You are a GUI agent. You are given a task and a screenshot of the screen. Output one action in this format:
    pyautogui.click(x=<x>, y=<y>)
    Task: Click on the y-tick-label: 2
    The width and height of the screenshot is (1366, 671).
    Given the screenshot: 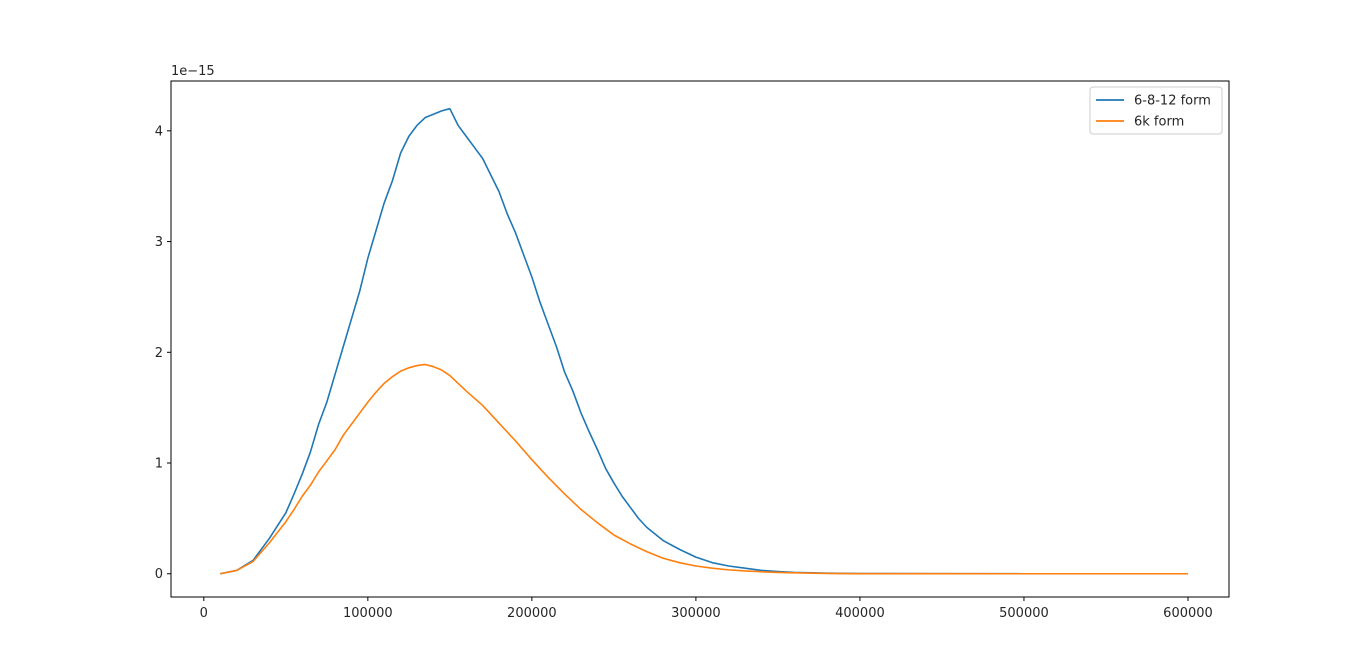 What is the action you would take?
    pyautogui.click(x=159, y=353)
    